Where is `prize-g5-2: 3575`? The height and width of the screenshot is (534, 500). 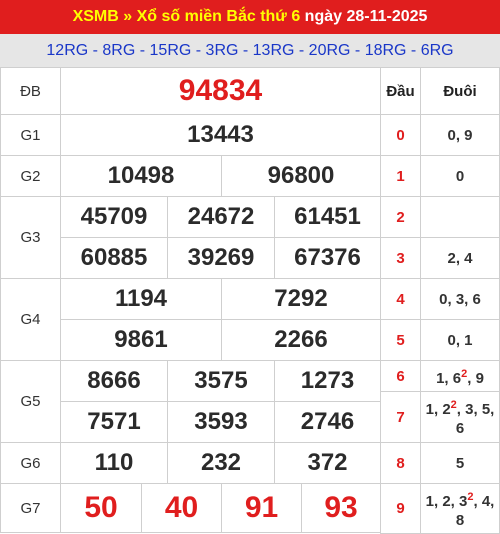 prize-g5-2: 3575 is located at coordinates (221, 381).